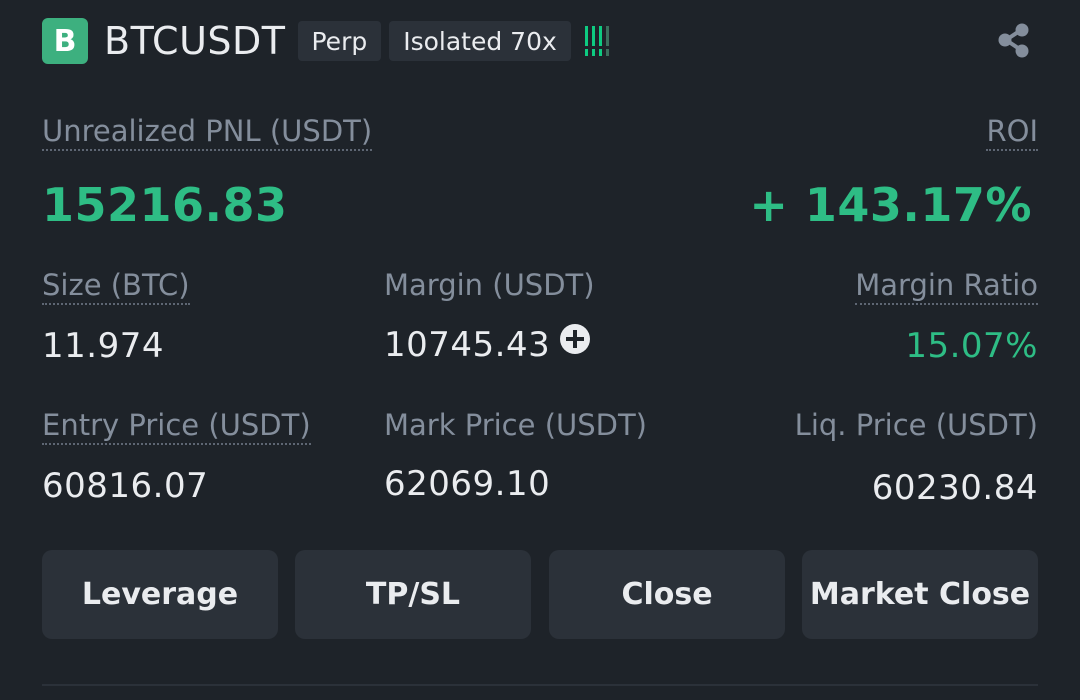 Image resolution: width=1080 pixels, height=700 pixels. I want to click on market-close-button: Market Close, so click(920, 594).